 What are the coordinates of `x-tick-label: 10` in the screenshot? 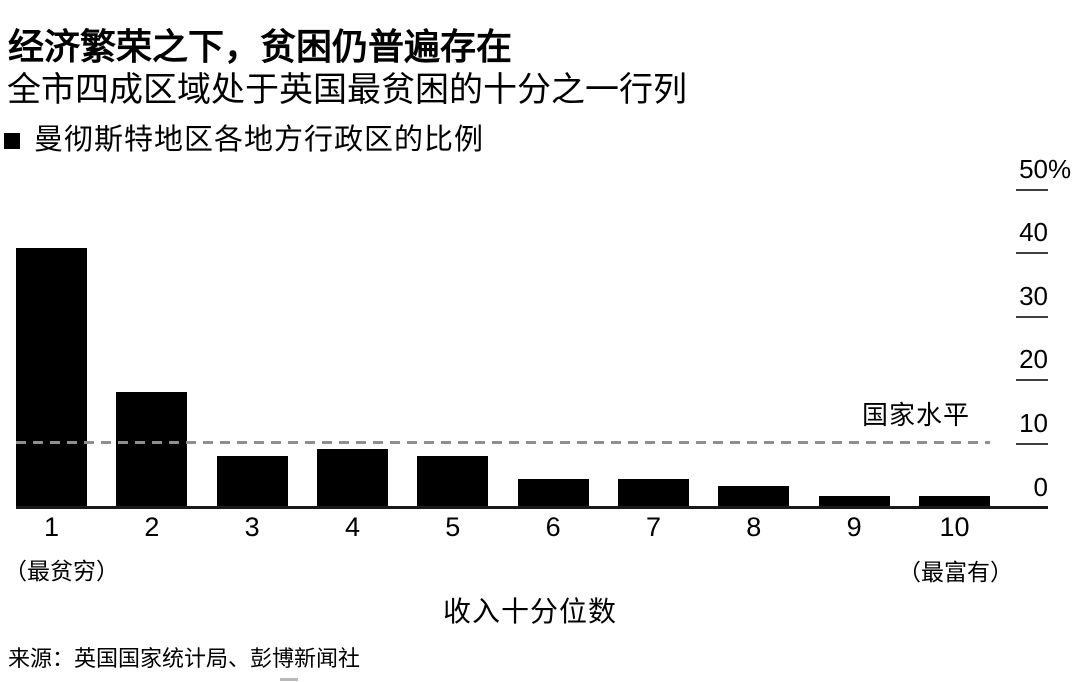 It's located at (954, 527).